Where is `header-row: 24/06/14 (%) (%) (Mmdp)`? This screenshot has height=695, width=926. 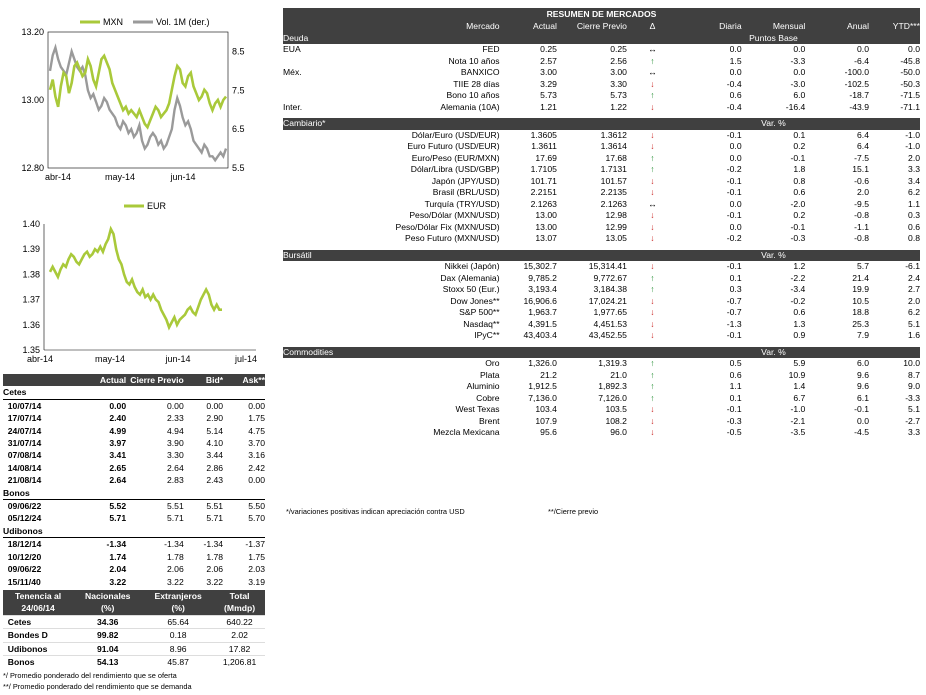
header-row: 24/06/14 (%) (%) (Mmdp) is located at coordinates (134, 609).